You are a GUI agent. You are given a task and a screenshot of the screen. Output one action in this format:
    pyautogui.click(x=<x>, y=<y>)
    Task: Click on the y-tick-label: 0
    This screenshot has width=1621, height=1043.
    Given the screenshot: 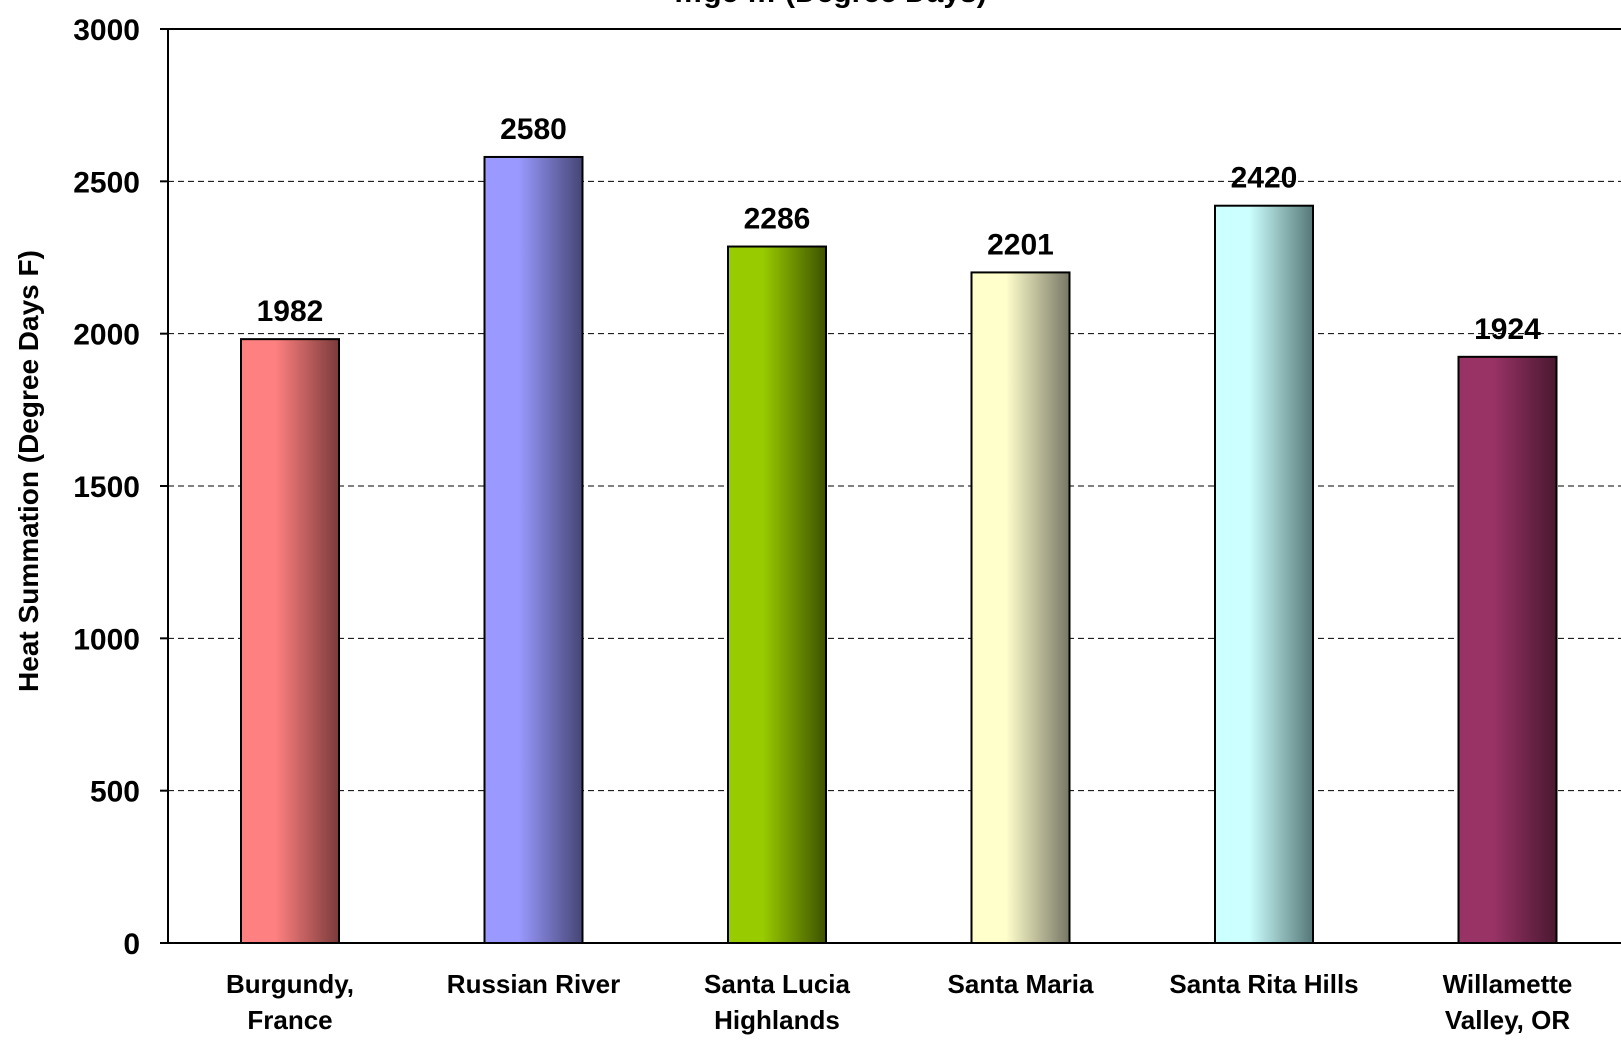 What is the action you would take?
    pyautogui.click(x=131, y=944)
    